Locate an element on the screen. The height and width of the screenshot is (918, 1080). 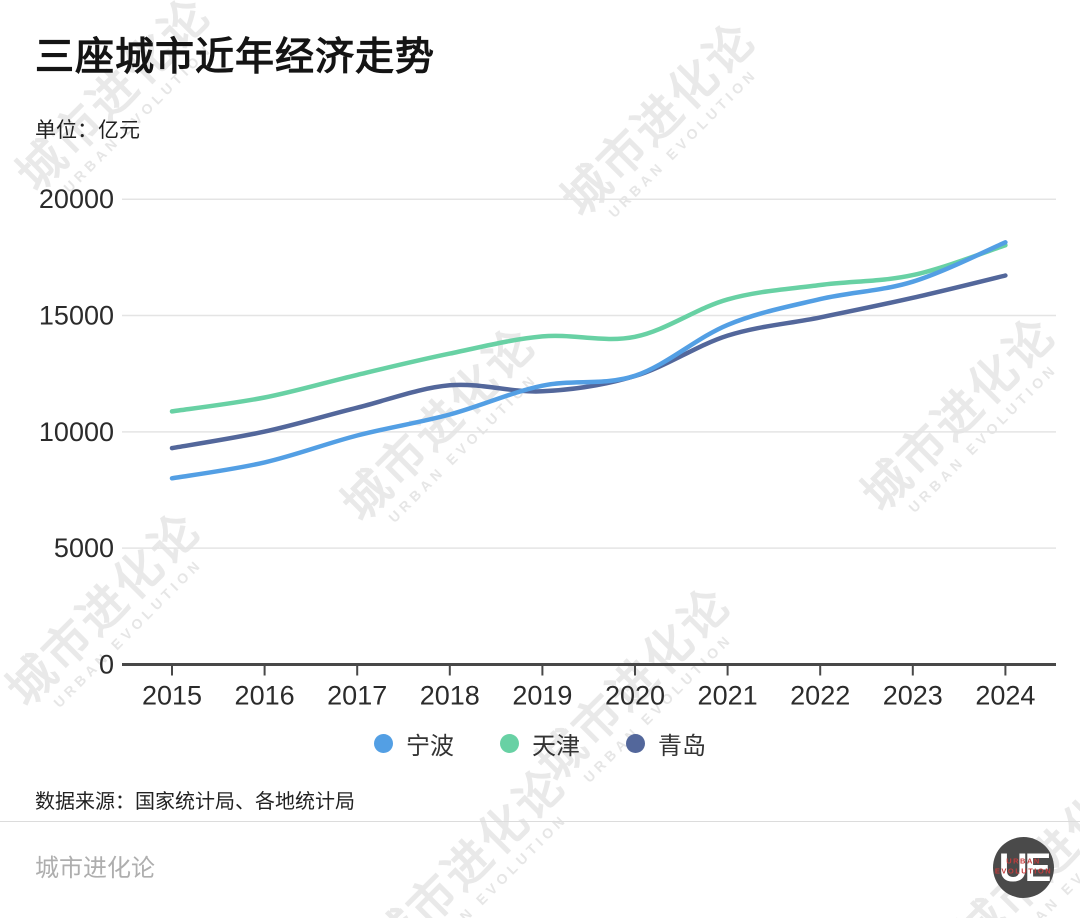
logo-overlay-text: URBAN EVOLUTION is located at coordinates (1023, 866).